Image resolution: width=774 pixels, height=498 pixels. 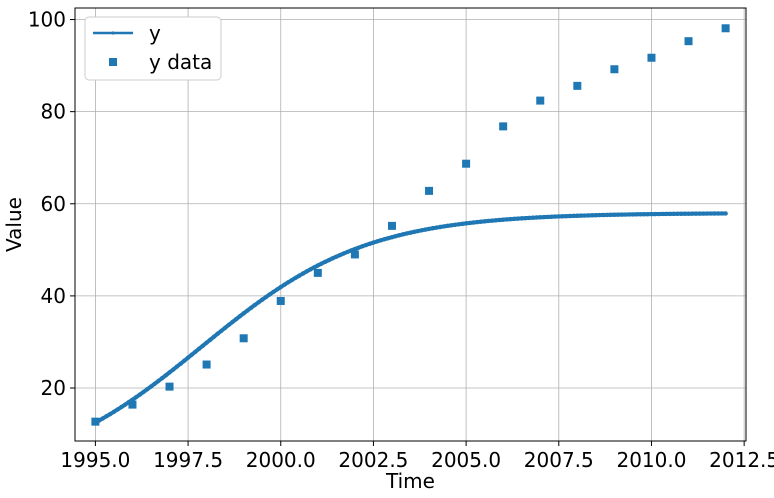 I want to click on x-tick-label: 2000.0, so click(x=281, y=460).